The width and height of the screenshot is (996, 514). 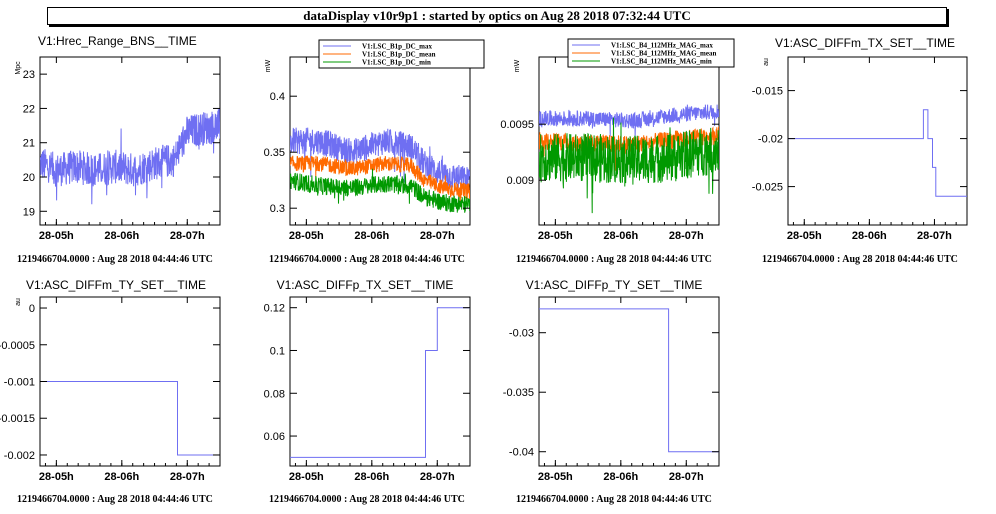 I want to click on y-tick-label: -0.025, so click(x=767, y=188).